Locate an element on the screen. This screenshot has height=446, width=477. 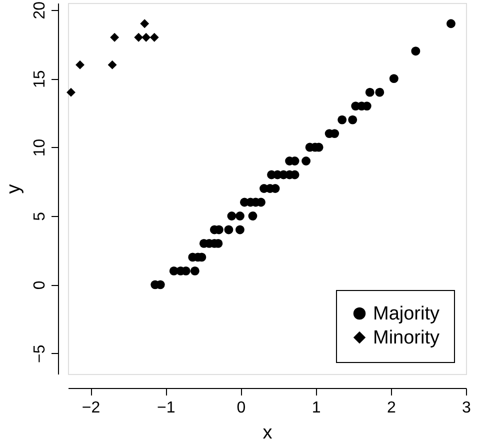
legend-label: Minority is located at coordinates (406, 338).